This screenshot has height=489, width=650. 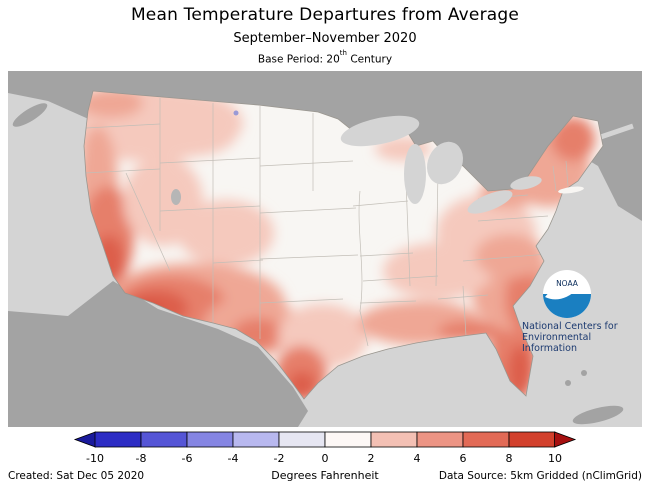 What do you see at coordinates (567, 283) in the screenshot?
I see `noaa-logo-text: NOAA` at bounding box center [567, 283].